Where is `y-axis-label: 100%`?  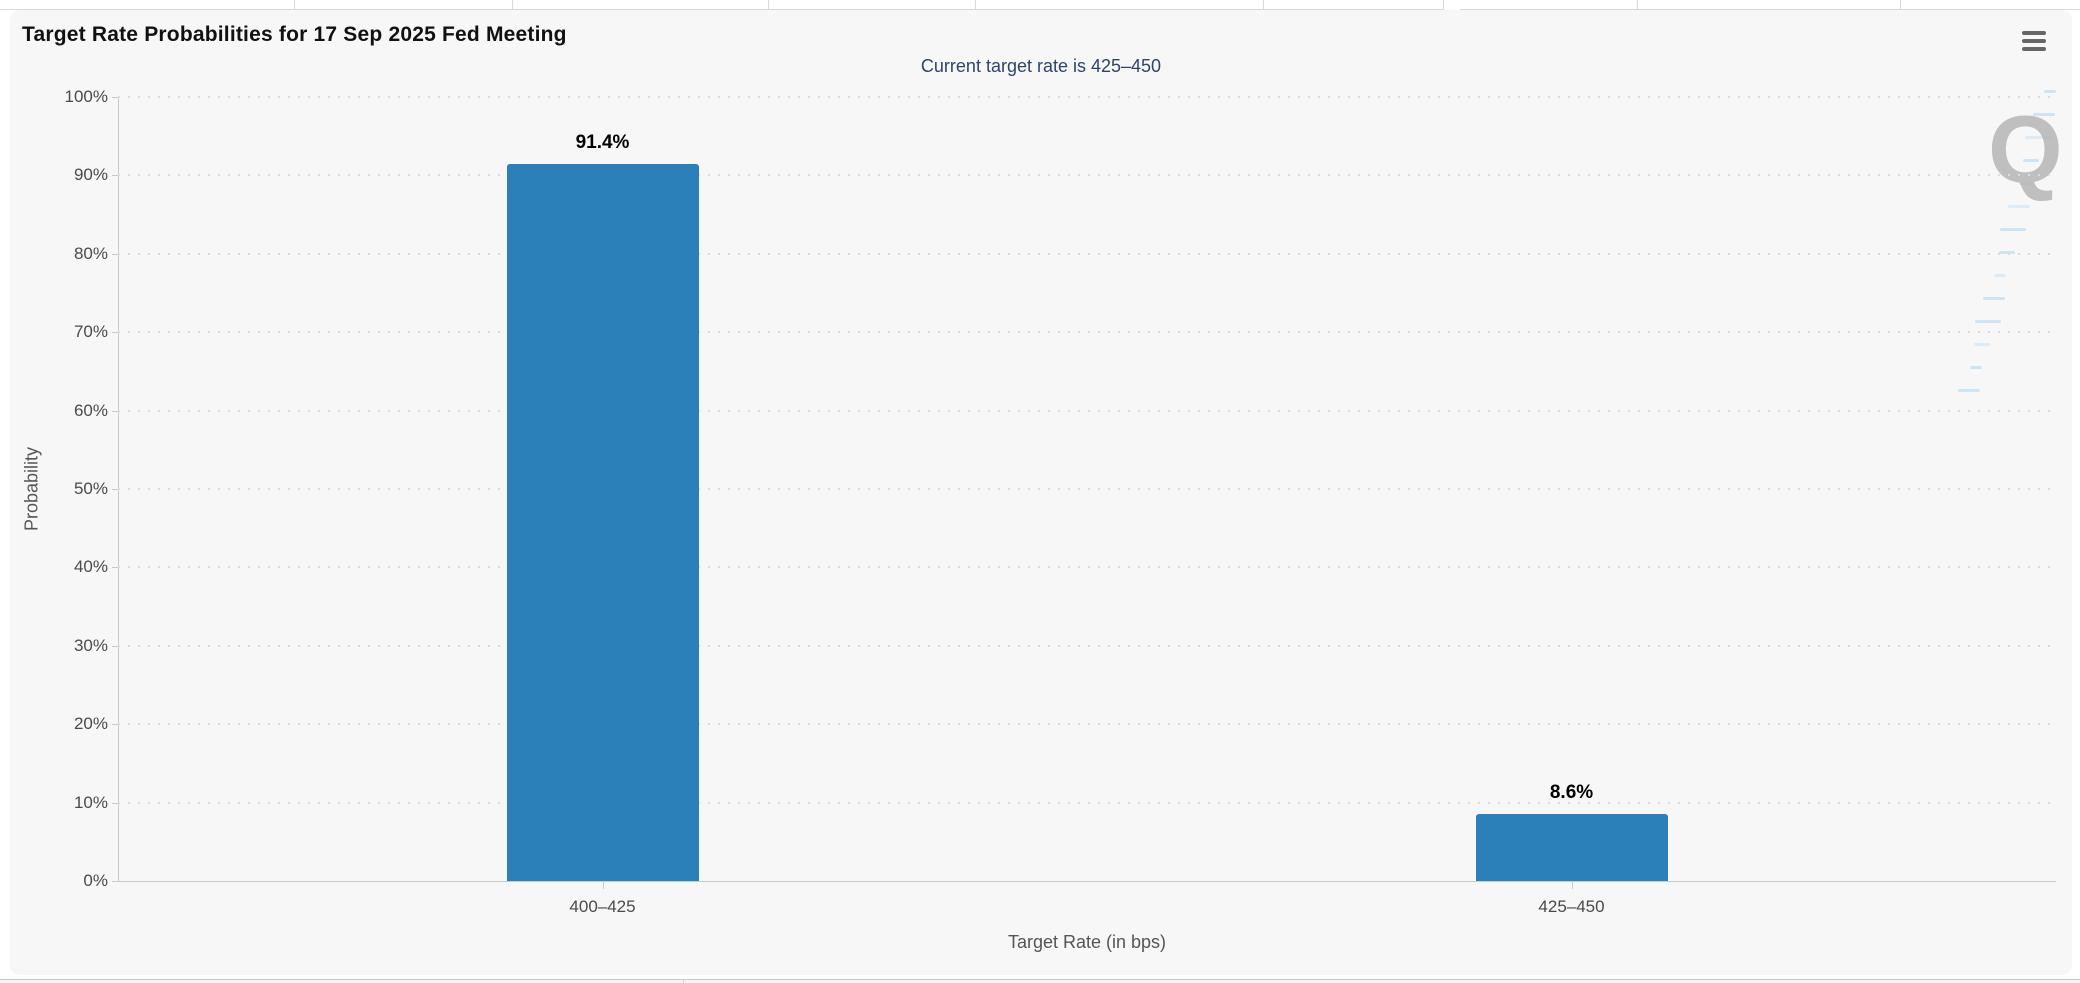
y-axis-label: 100% is located at coordinates (86, 96).